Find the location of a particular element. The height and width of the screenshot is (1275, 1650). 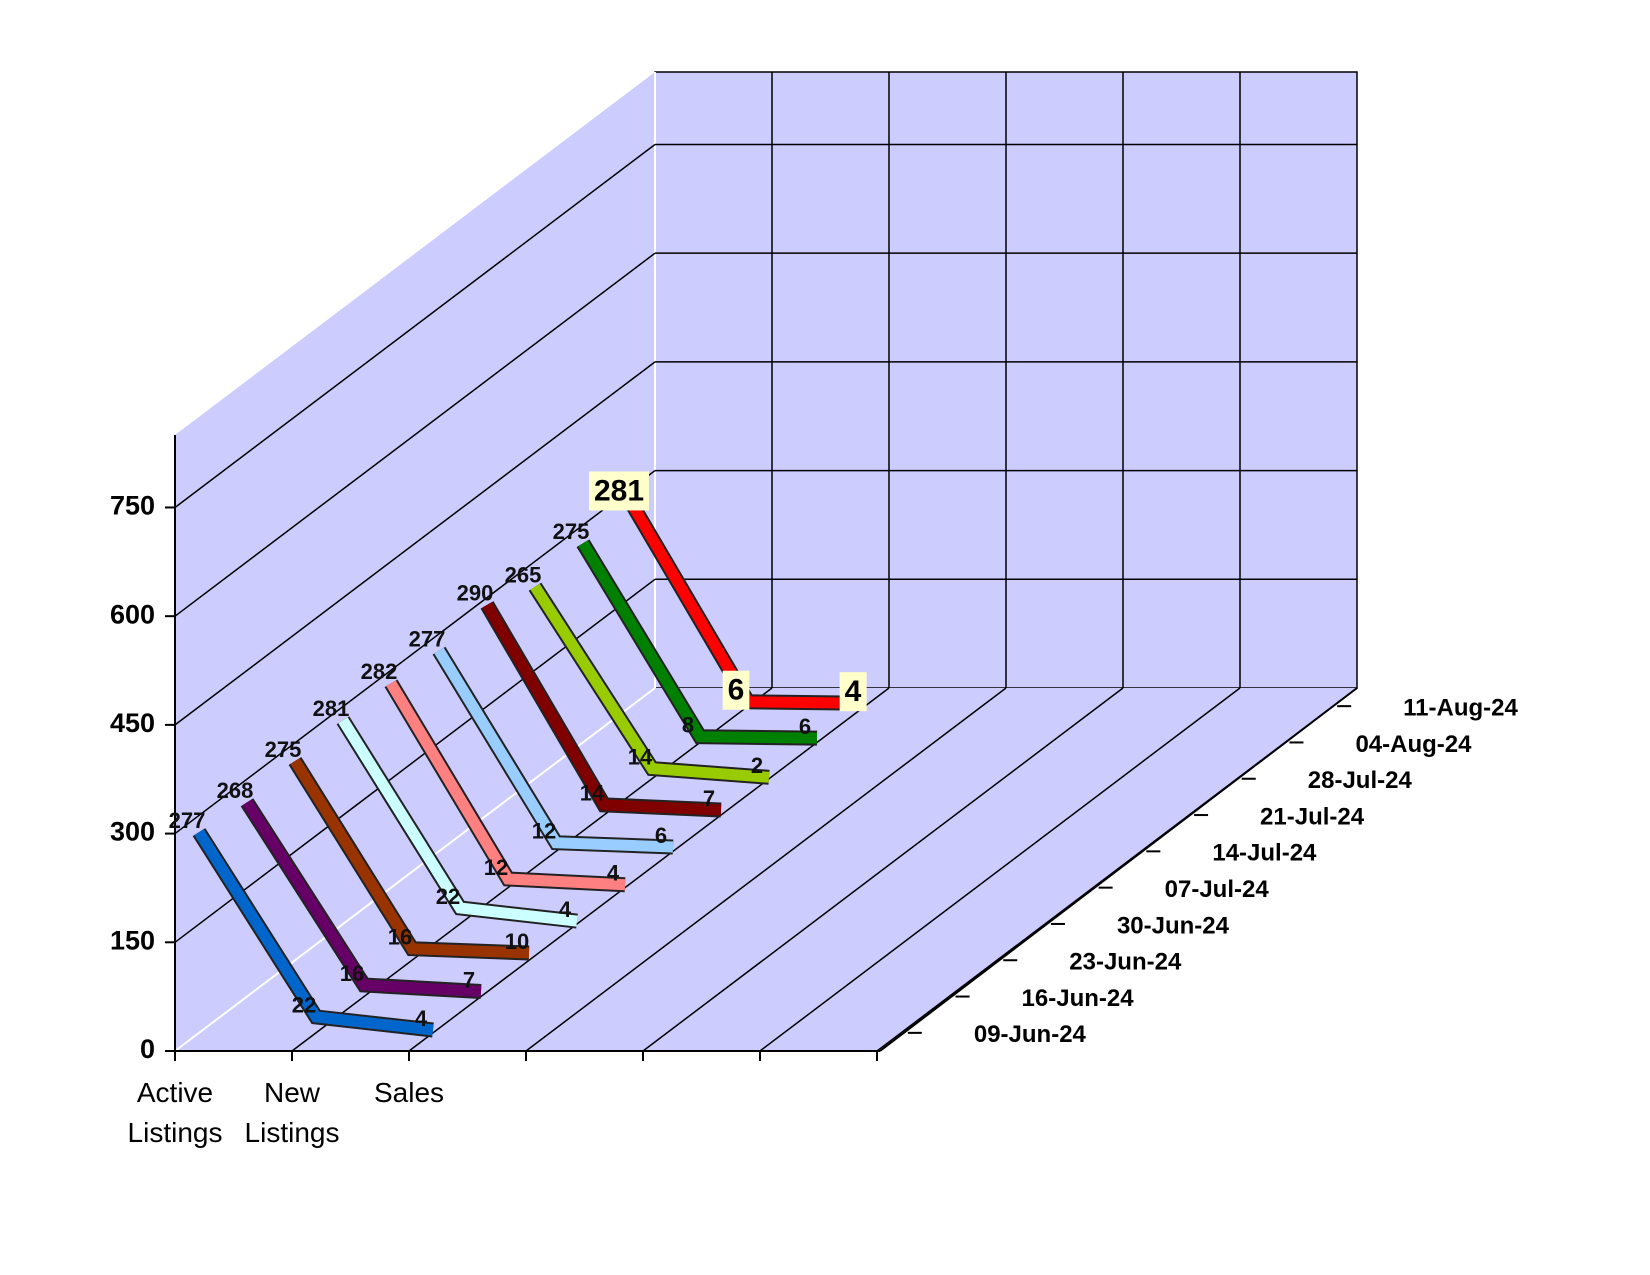

depth-label: 30-Jun-24 is located at coordinates (1173, 925).